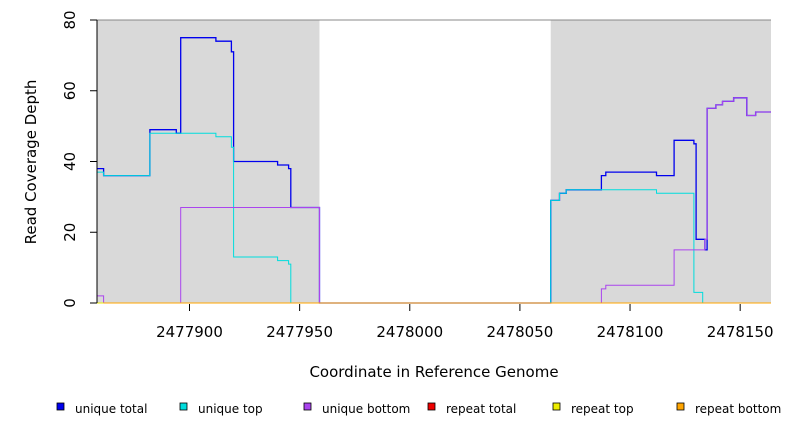 This screenshot has width=792, height=432. Describe the element at coordinates (630, 332) in the screenshot. I see `x-tick-label: 2478100` at that location.